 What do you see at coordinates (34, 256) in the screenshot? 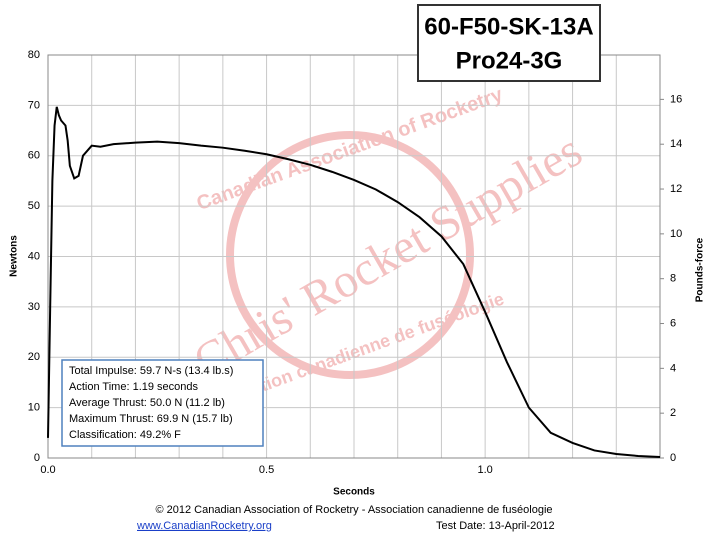
I see `y-tick-label: 40` at bounding box center [34, 256].